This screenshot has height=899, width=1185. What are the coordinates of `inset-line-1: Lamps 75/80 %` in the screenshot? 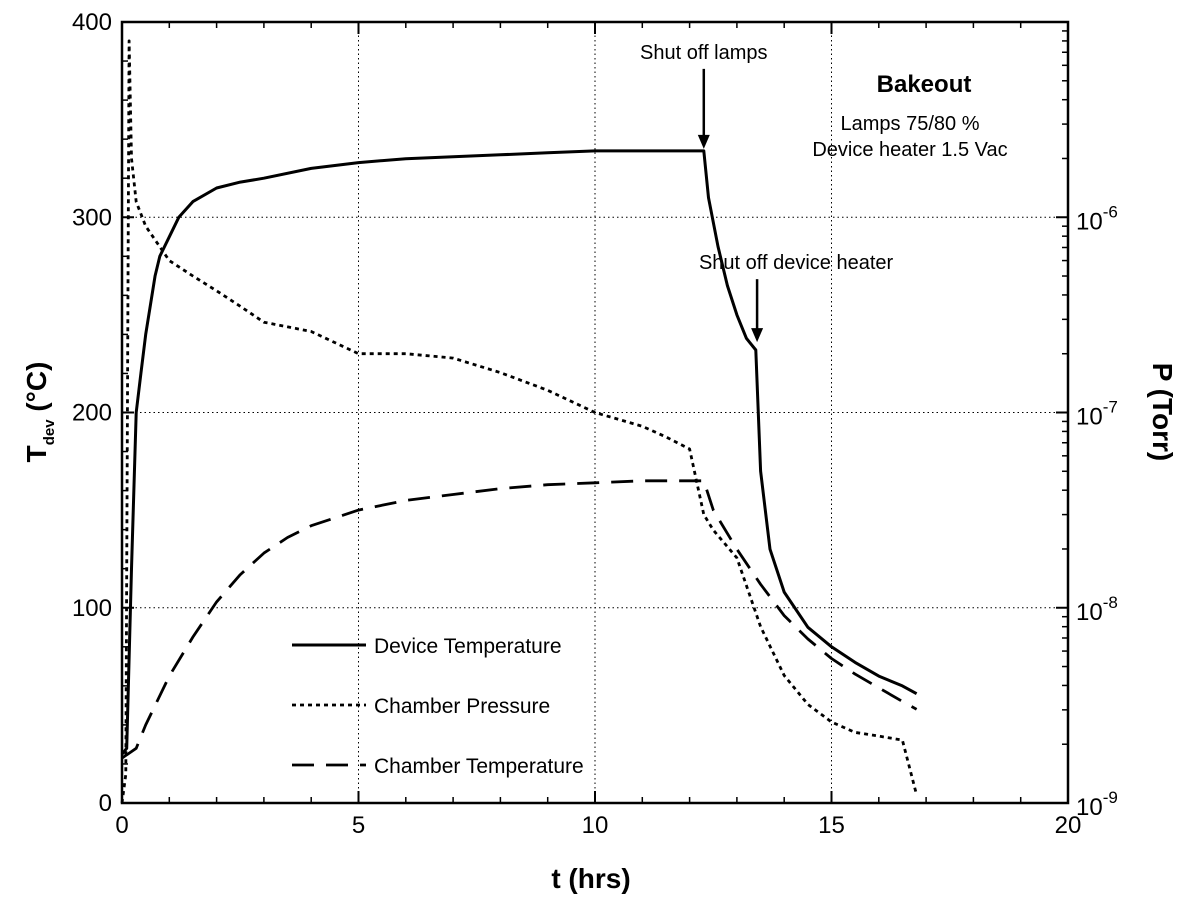 It's located at (910, 124).